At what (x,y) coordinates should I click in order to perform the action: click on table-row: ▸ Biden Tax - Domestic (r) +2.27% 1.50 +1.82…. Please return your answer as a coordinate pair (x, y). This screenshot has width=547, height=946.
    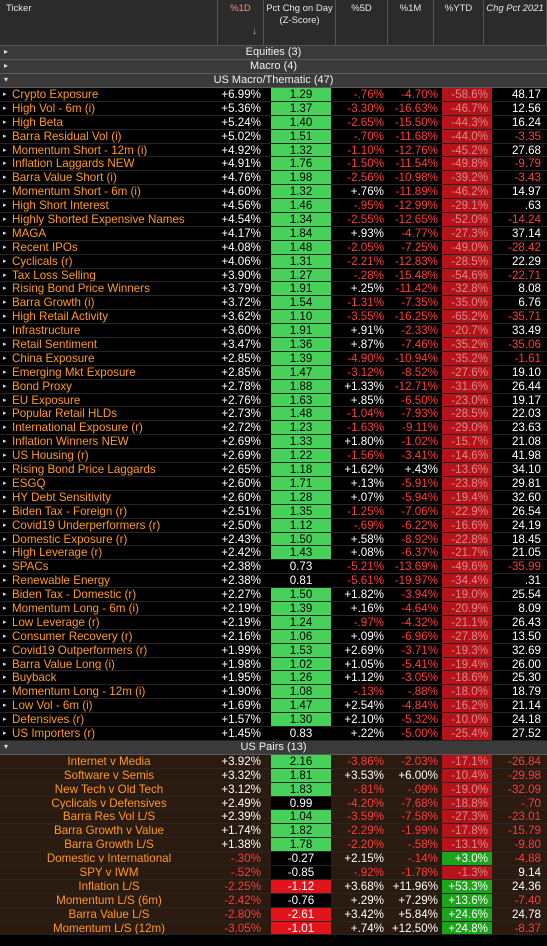
    Looking at the image, I should click on (273, 595).